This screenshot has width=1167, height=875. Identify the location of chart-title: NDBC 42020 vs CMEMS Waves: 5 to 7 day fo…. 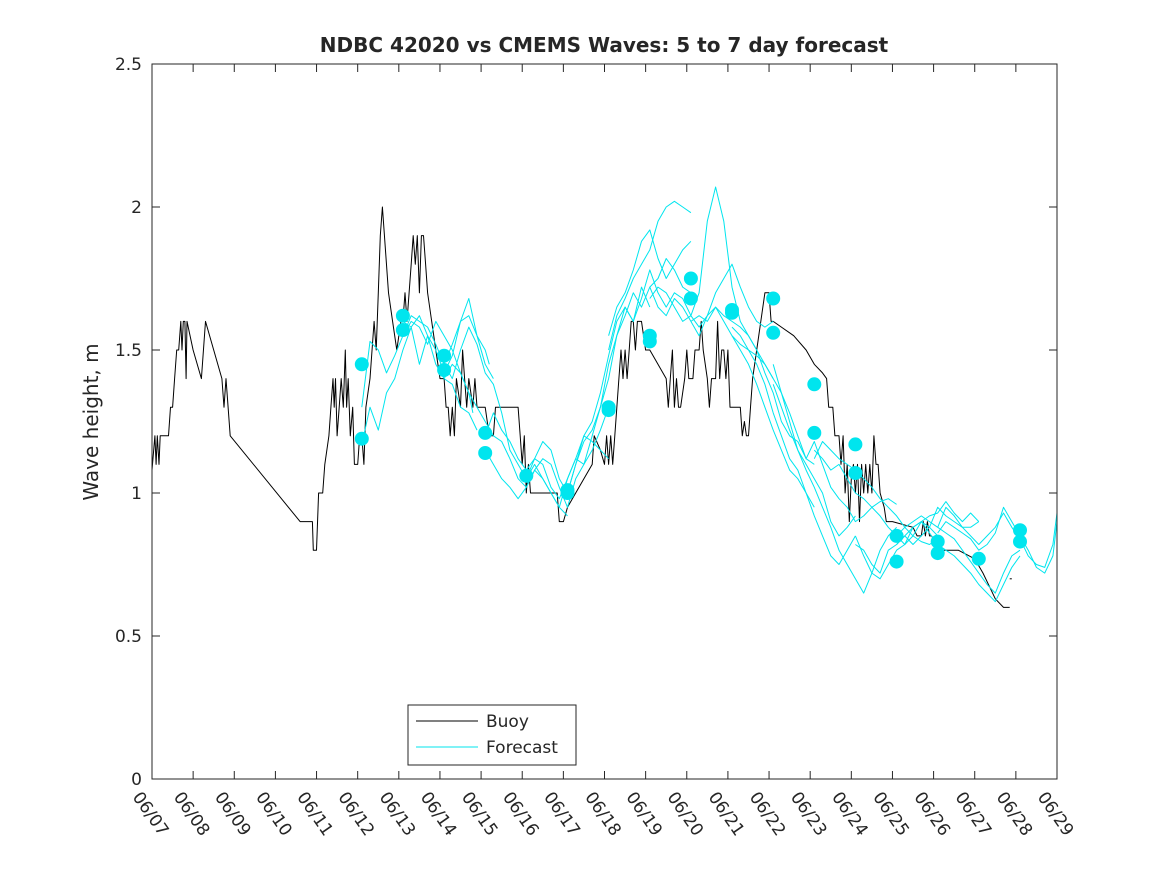
(604, 45).